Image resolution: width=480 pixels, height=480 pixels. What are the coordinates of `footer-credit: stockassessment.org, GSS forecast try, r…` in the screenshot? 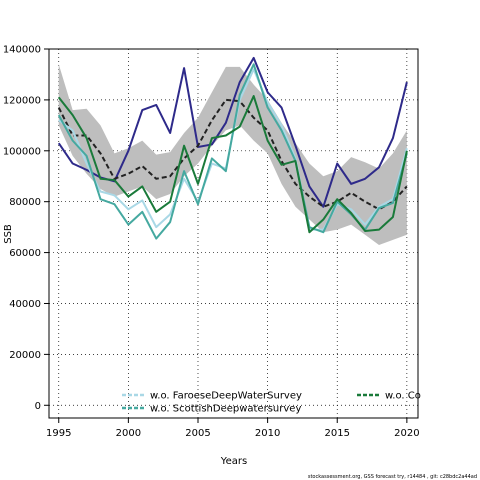 It's located at (392, 477).